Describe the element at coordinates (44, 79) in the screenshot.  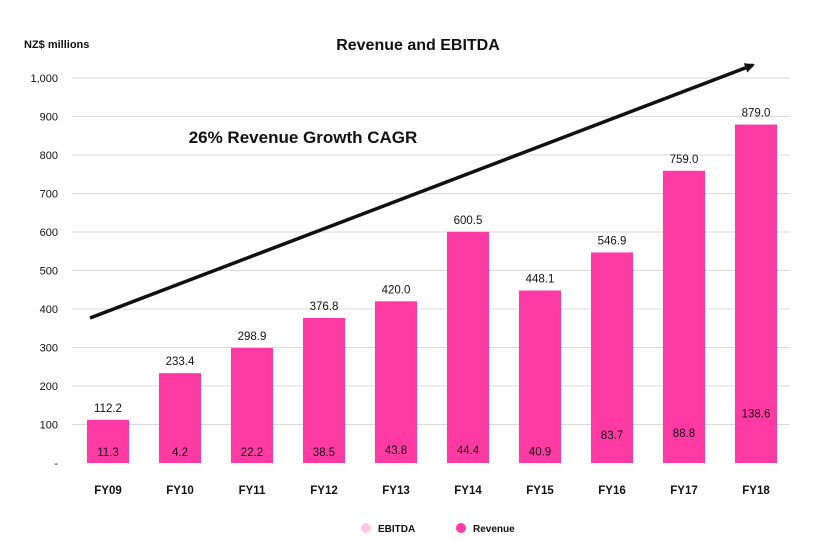
I see `y-tick-label: 1,000` at that location.